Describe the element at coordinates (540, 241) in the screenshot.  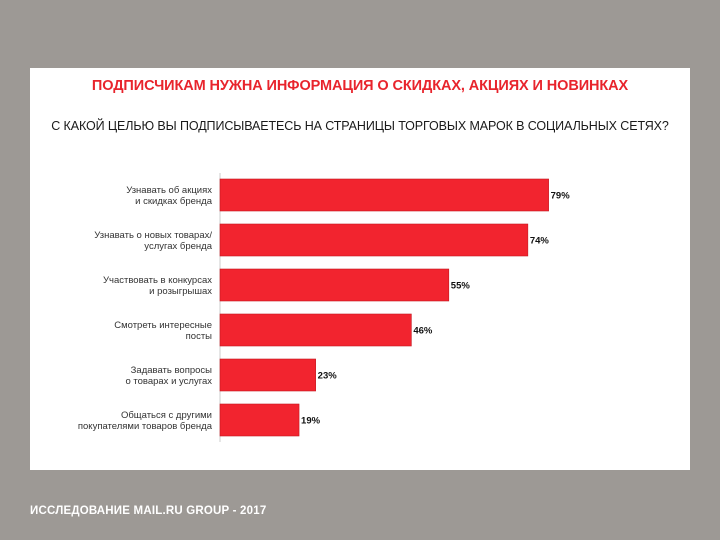
I see `value-label-1: 74%` at that location.